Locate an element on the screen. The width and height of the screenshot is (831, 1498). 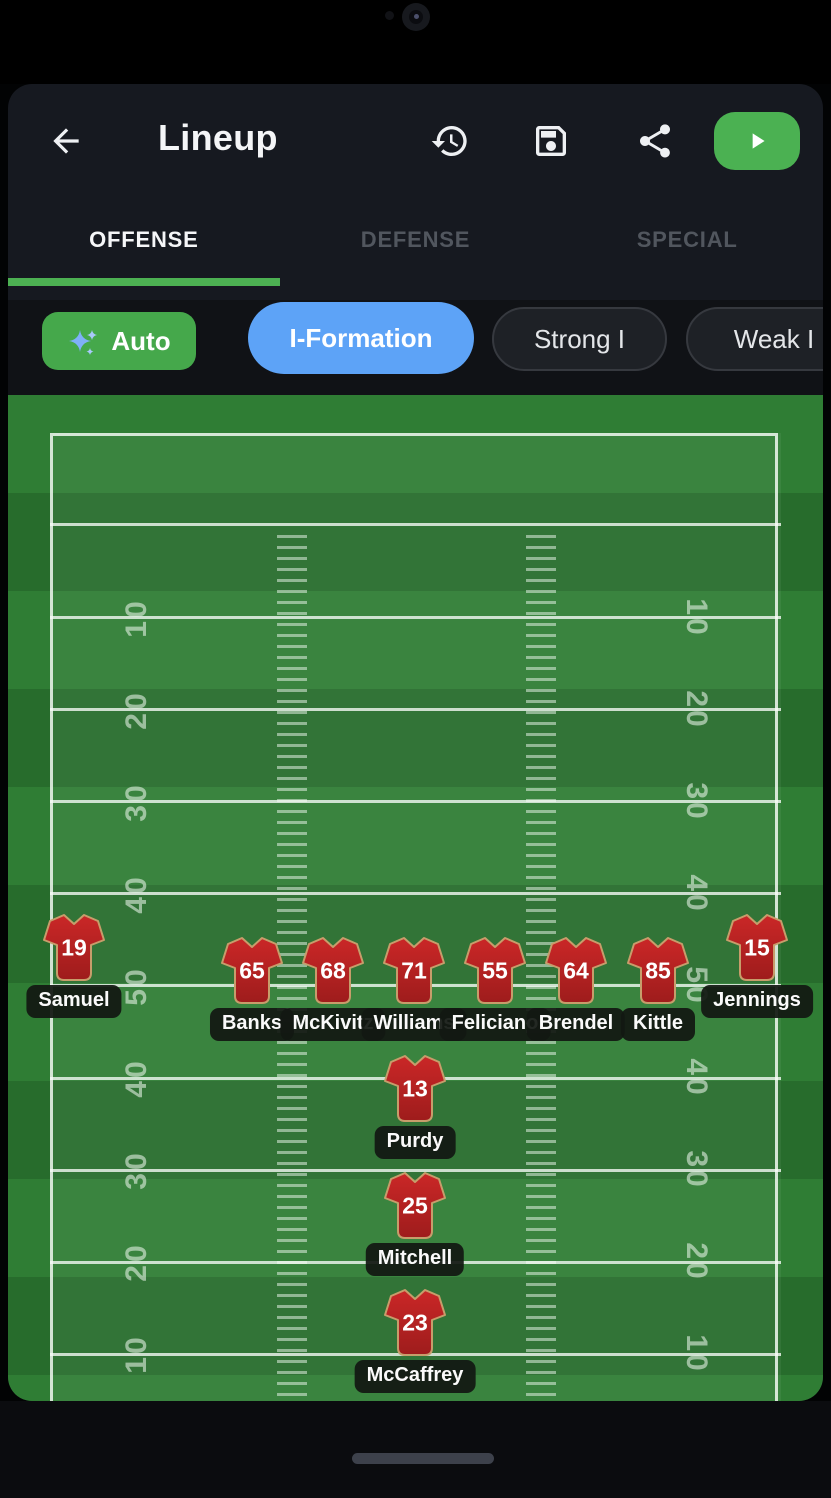
jersey-number: 25 is located at coordinates (415, 1205).